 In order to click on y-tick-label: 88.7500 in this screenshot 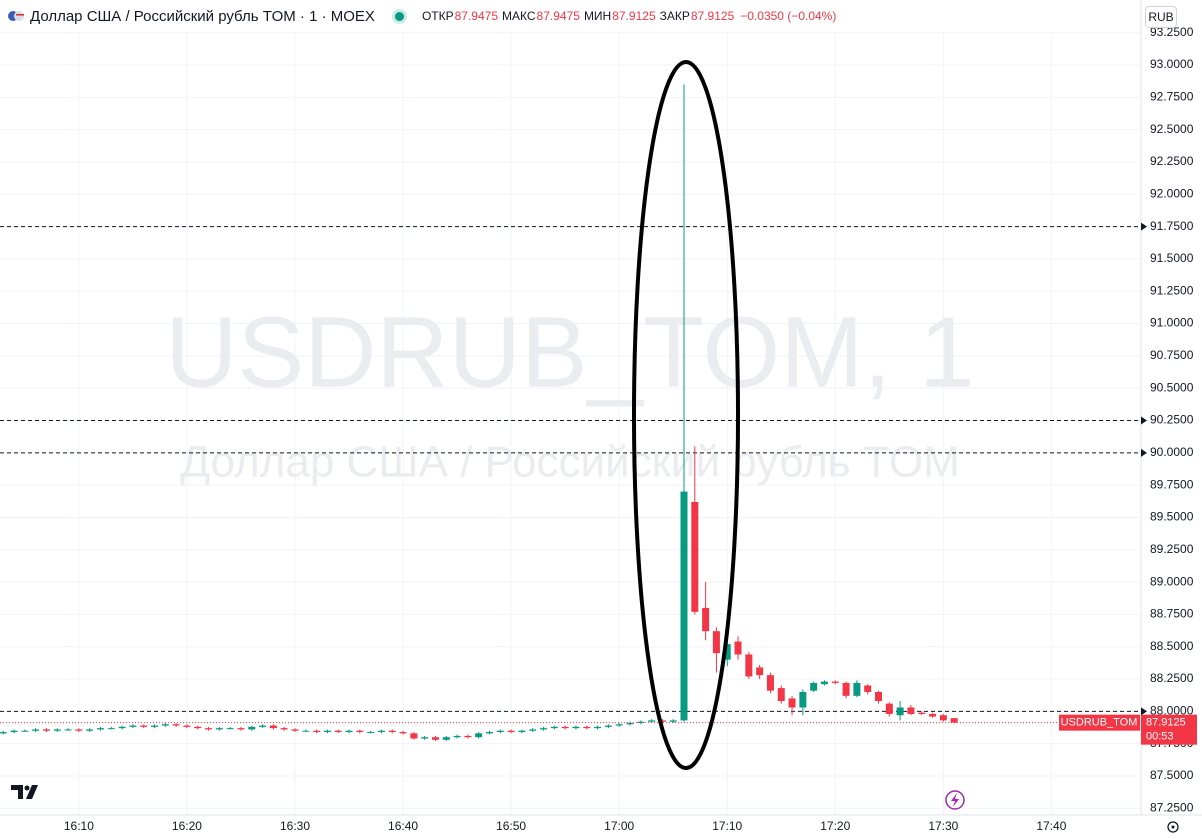, I will do `click(1172, 614)`.